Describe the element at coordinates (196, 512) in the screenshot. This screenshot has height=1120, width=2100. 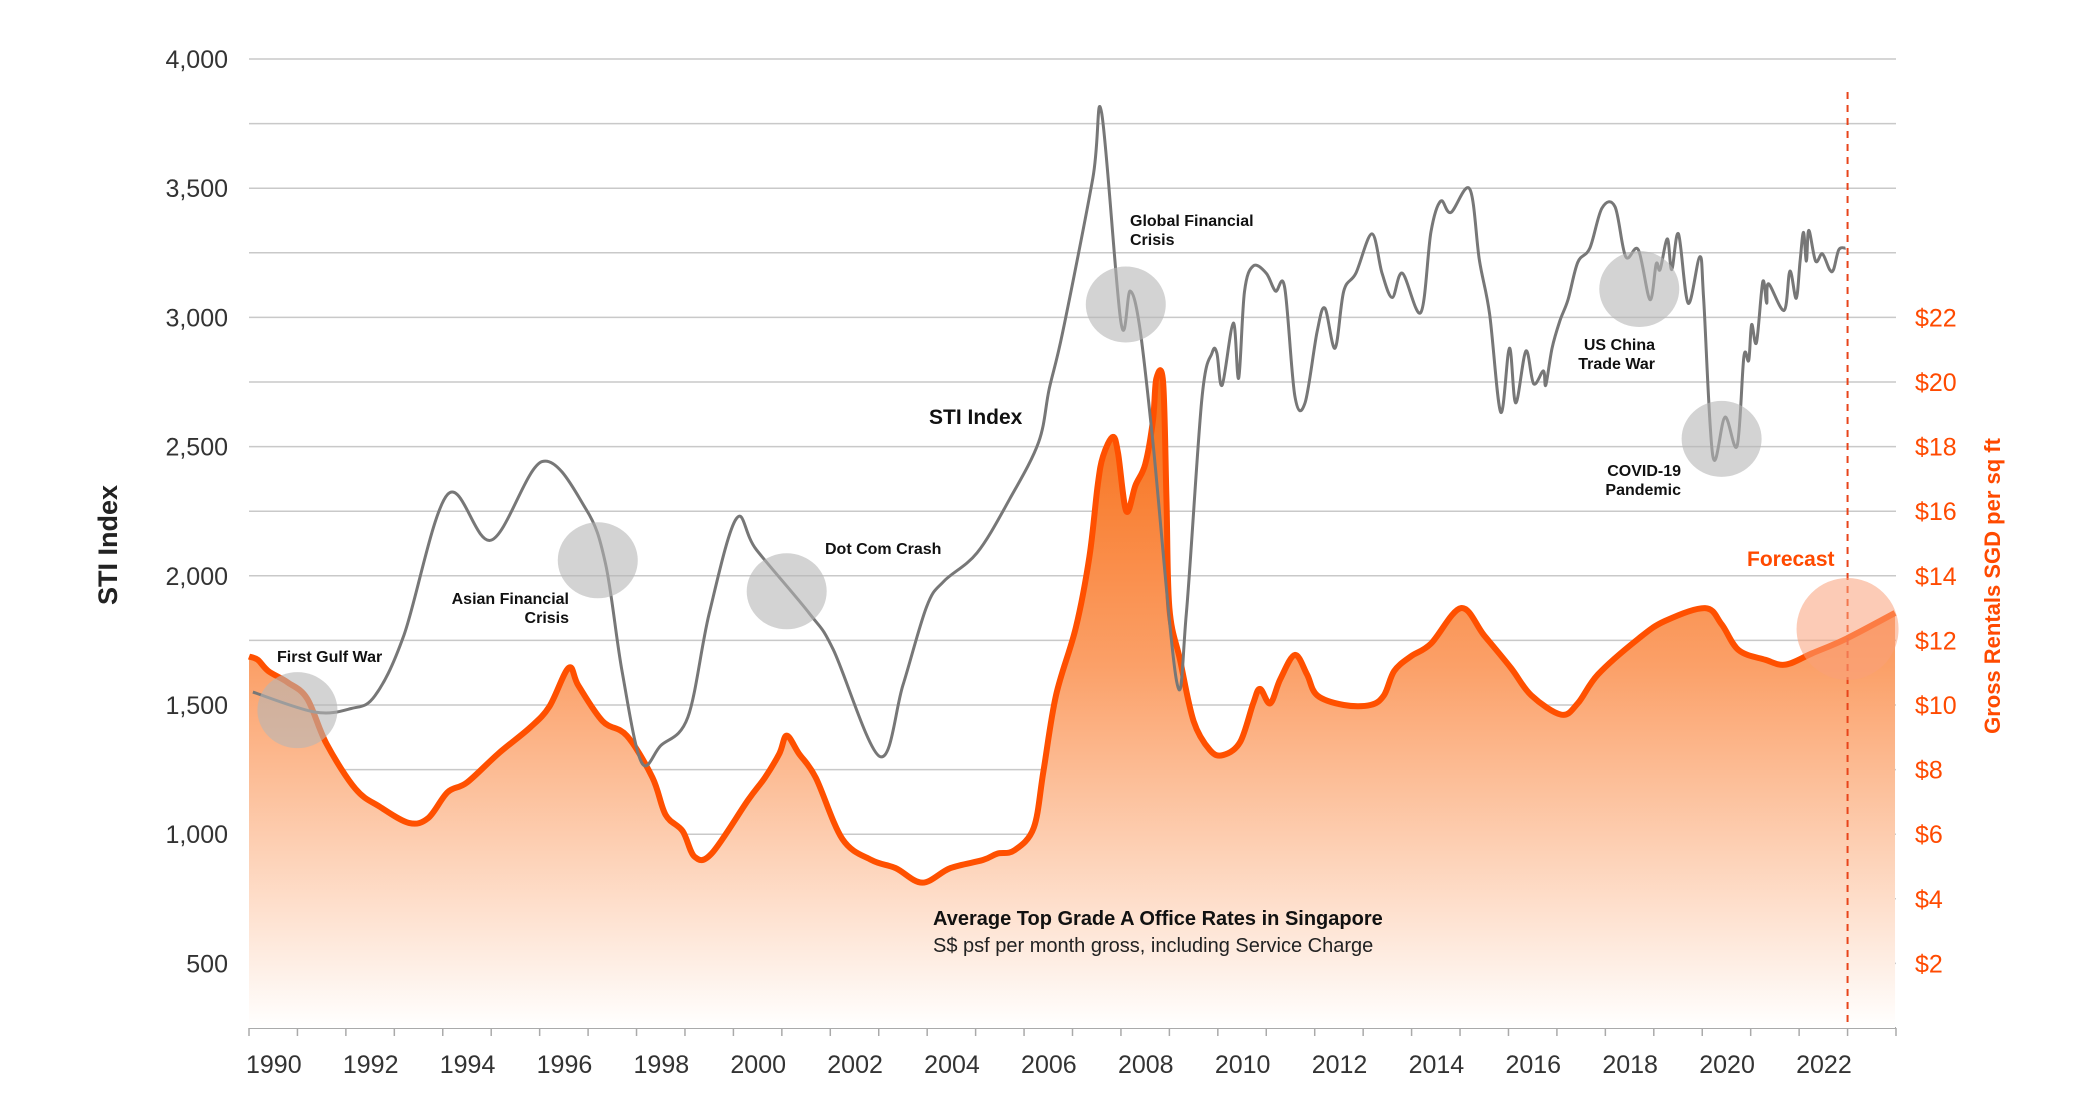
I see `left-axis-ticks: 500 1,000 1,500 2,000 2,500 3,000 3,500 4,000` at that location.